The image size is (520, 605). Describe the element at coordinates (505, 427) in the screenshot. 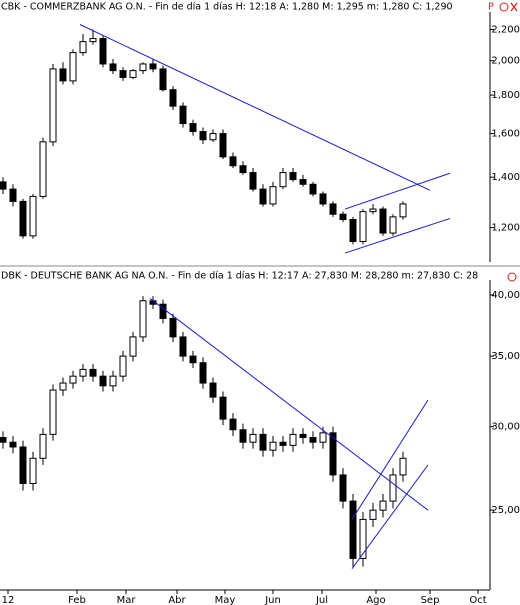

I see `y-tick-label: 30,00` at that location.